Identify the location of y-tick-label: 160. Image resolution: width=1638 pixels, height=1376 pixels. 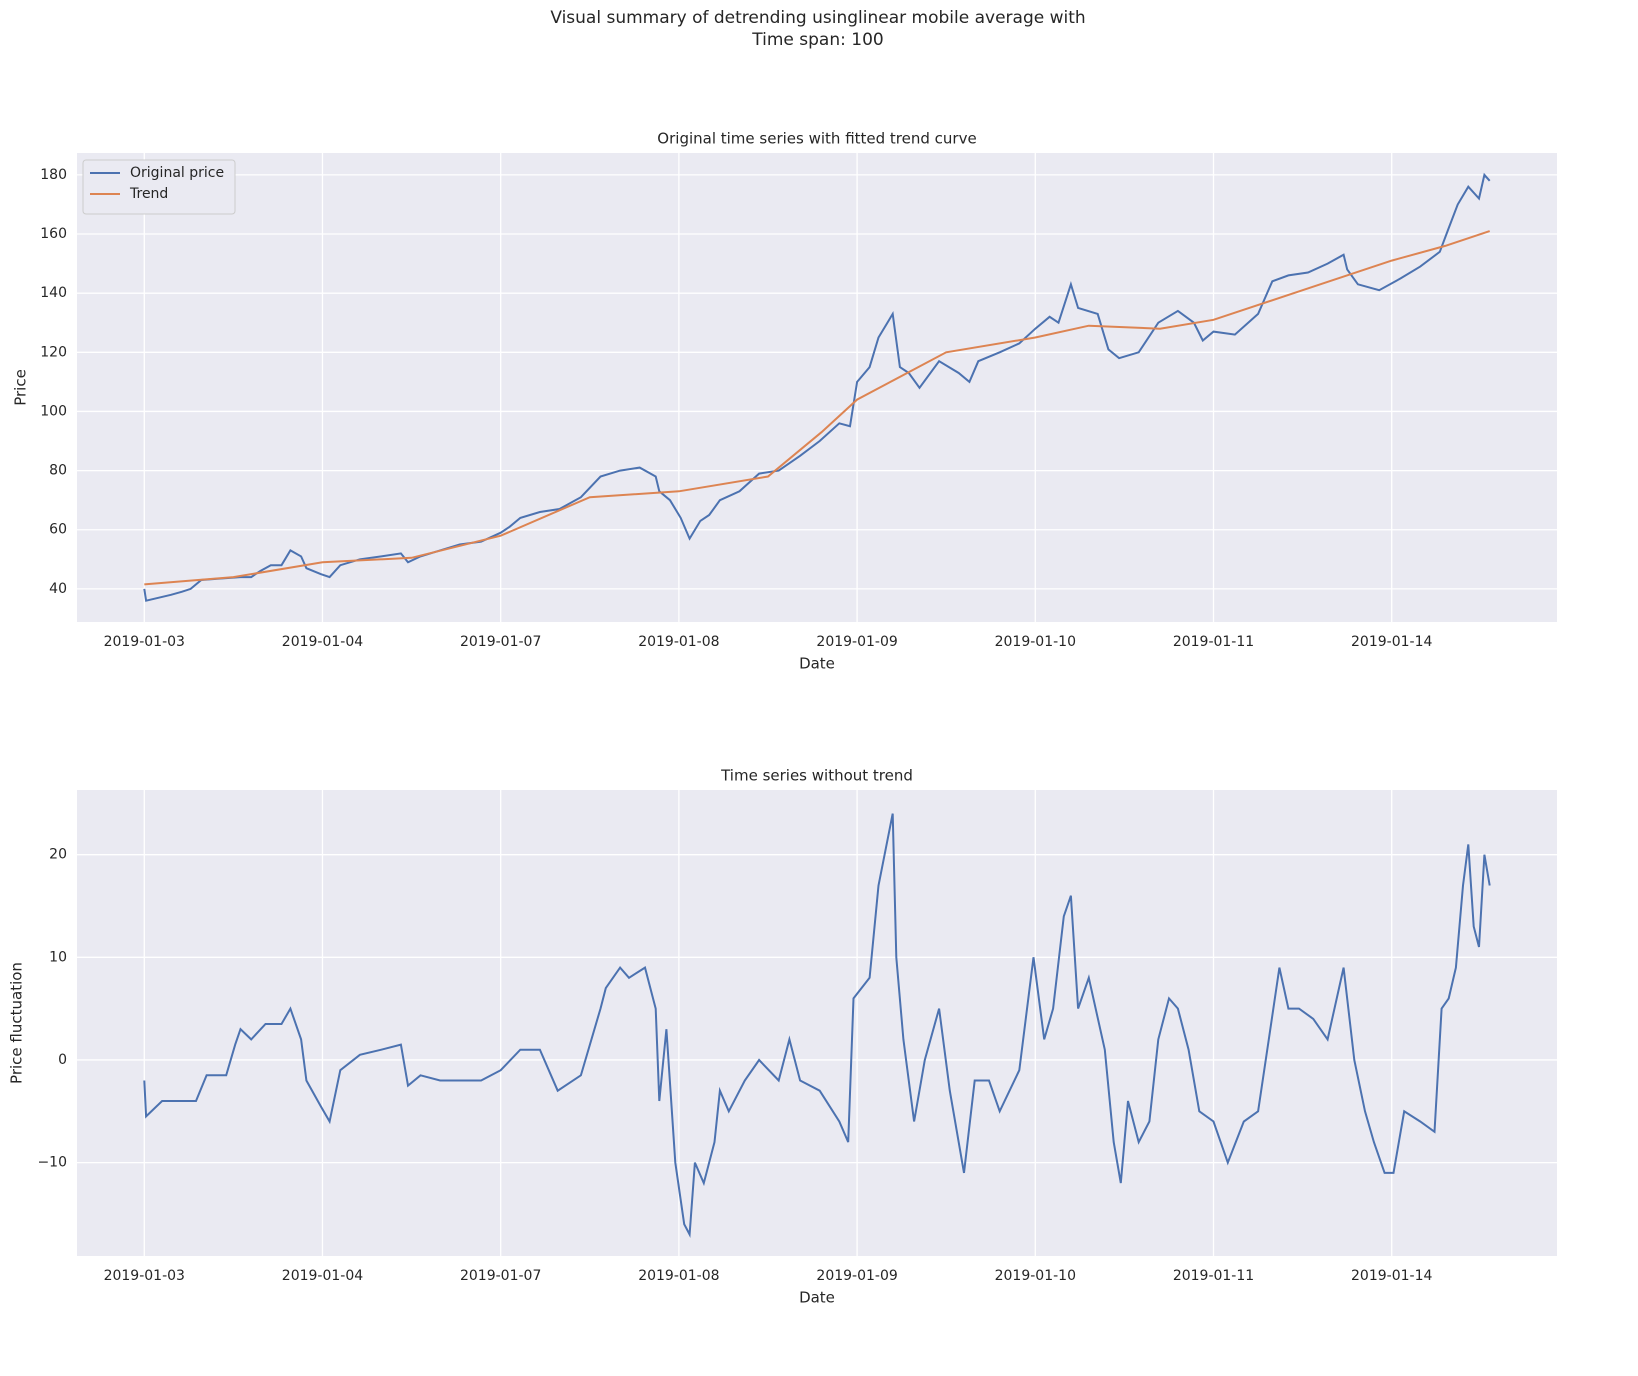
(53, 234).